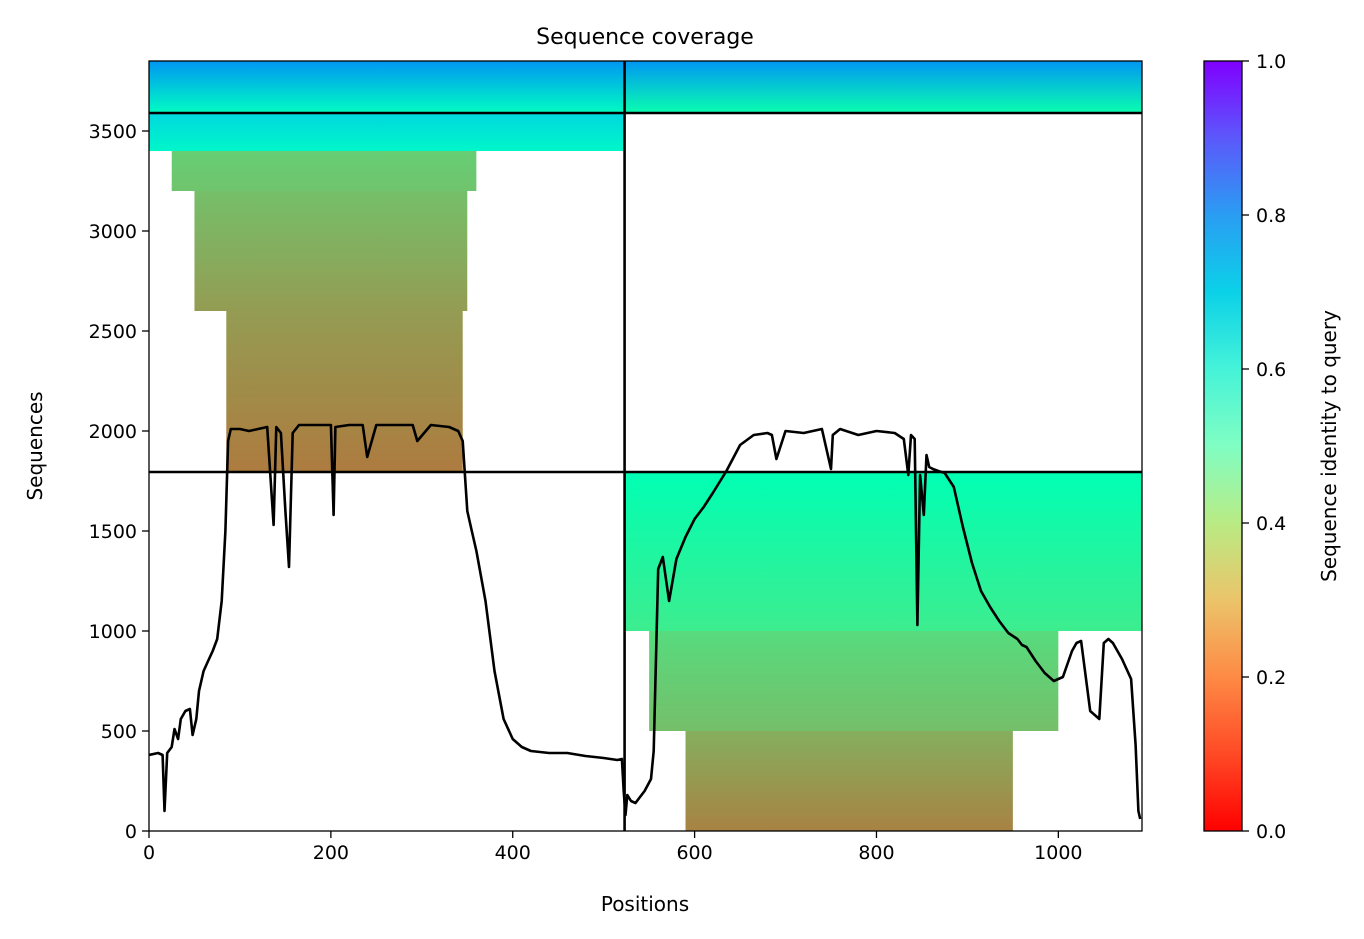 The width and height of the screenshot is (1364, 939). Describe the element at coordinates (645, 904) in the screenshot. I see `x-axis-label: Positions` at that location.